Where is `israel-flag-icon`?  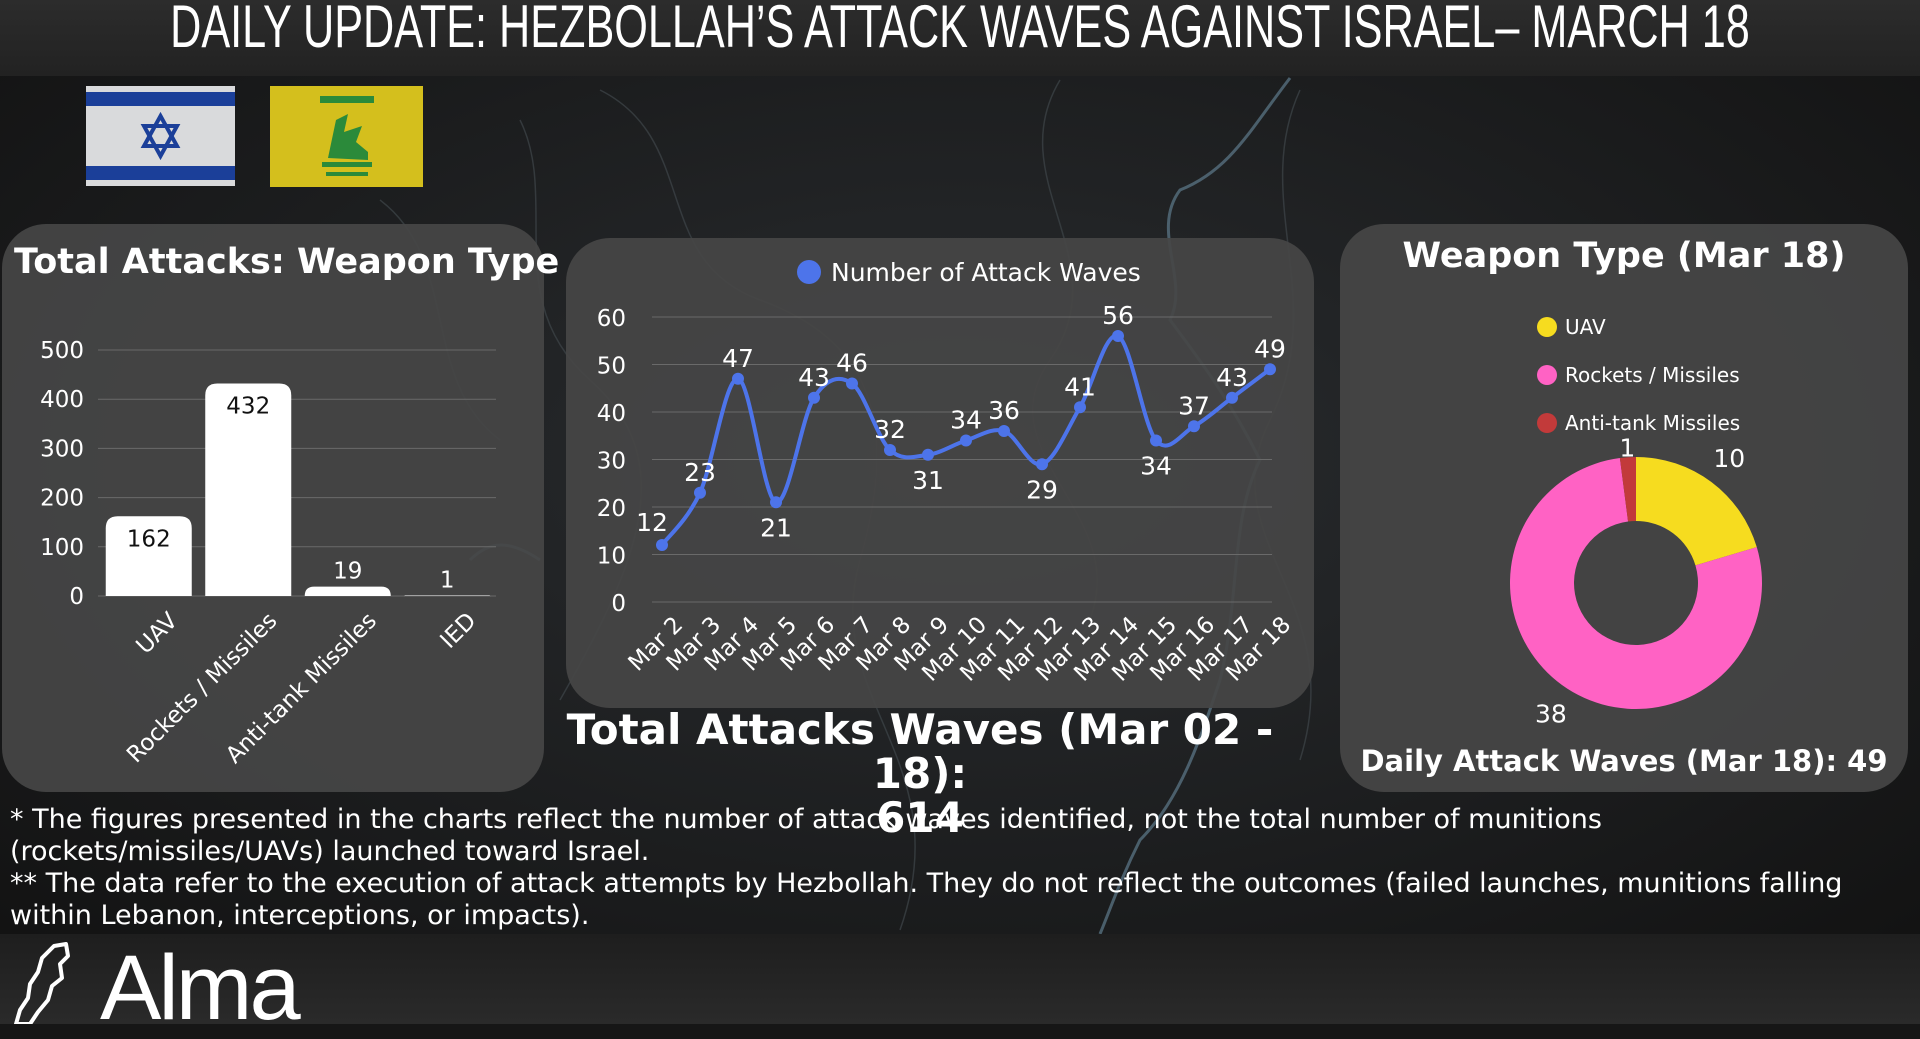
israel-flag-icon is located at coordinates (160, 136).